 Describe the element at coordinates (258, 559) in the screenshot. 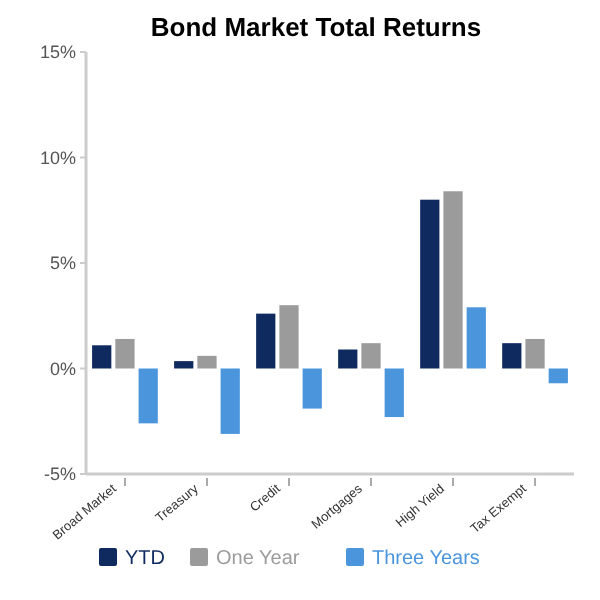

I see `legend-label: One Year` at that location.